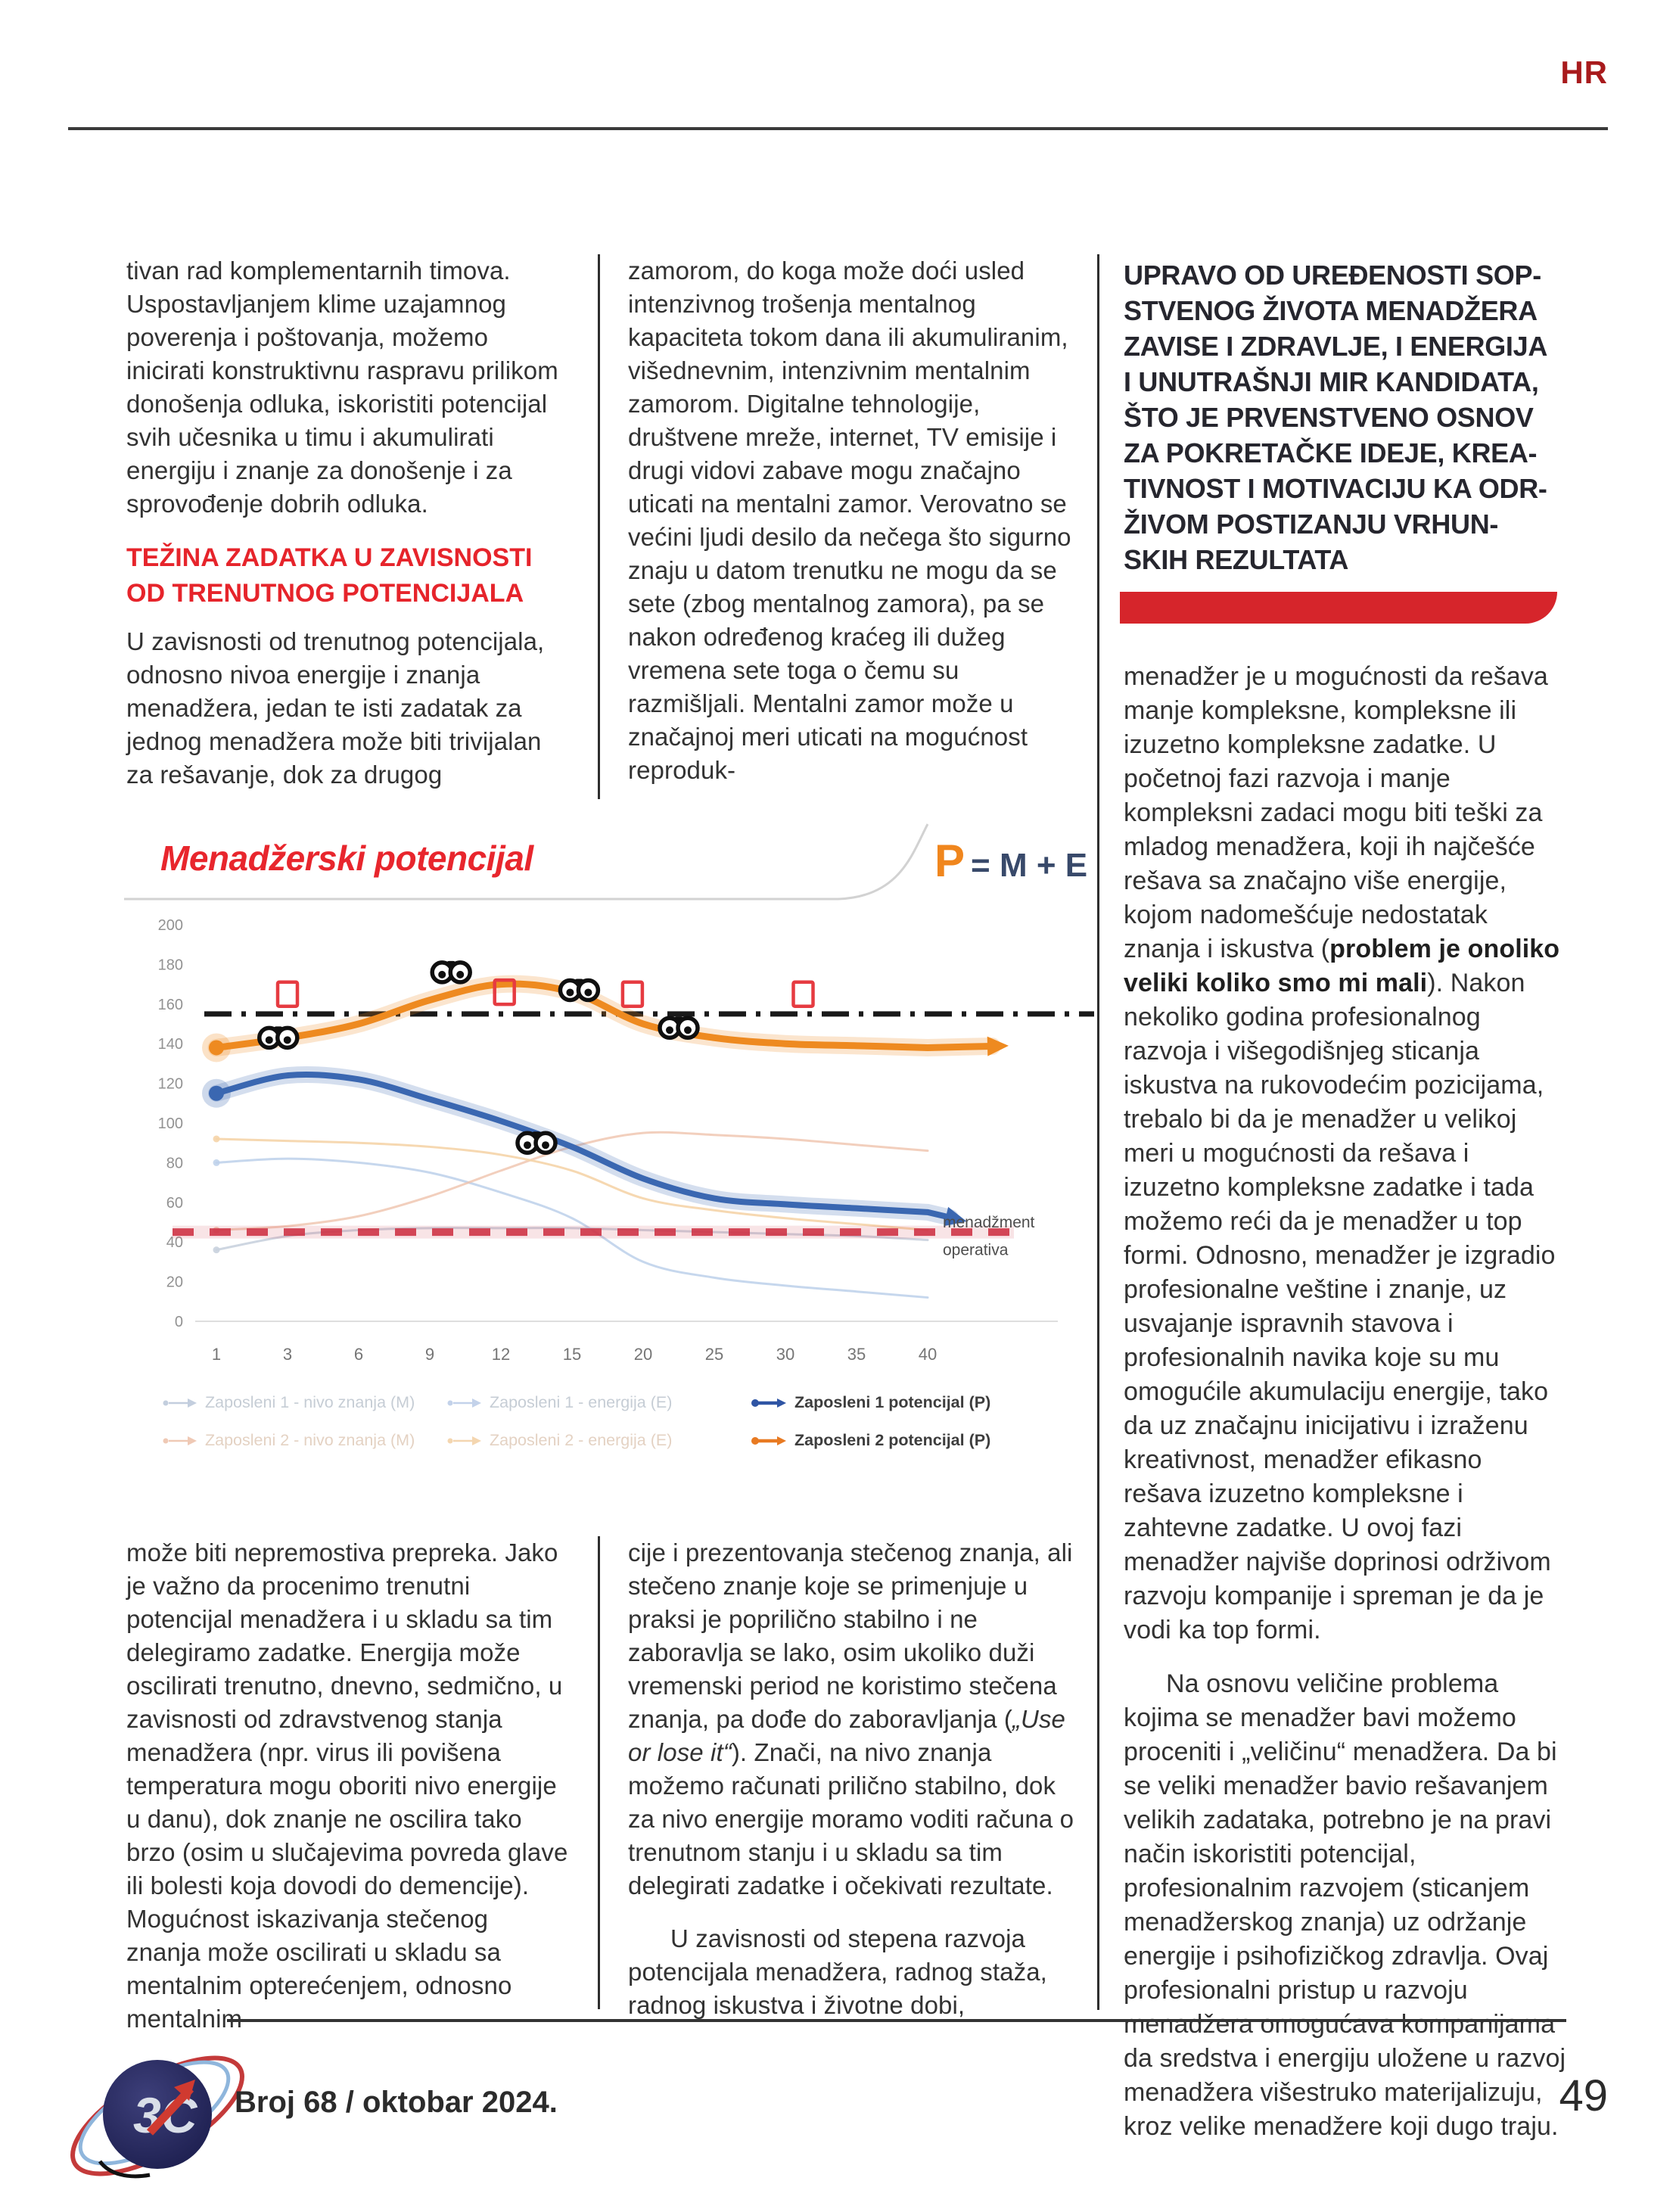 The image size is (1676, 2212). Describe the element at coordinates (785, 1354) in the screenshot. I see `x-tick-label: 30` at that location.